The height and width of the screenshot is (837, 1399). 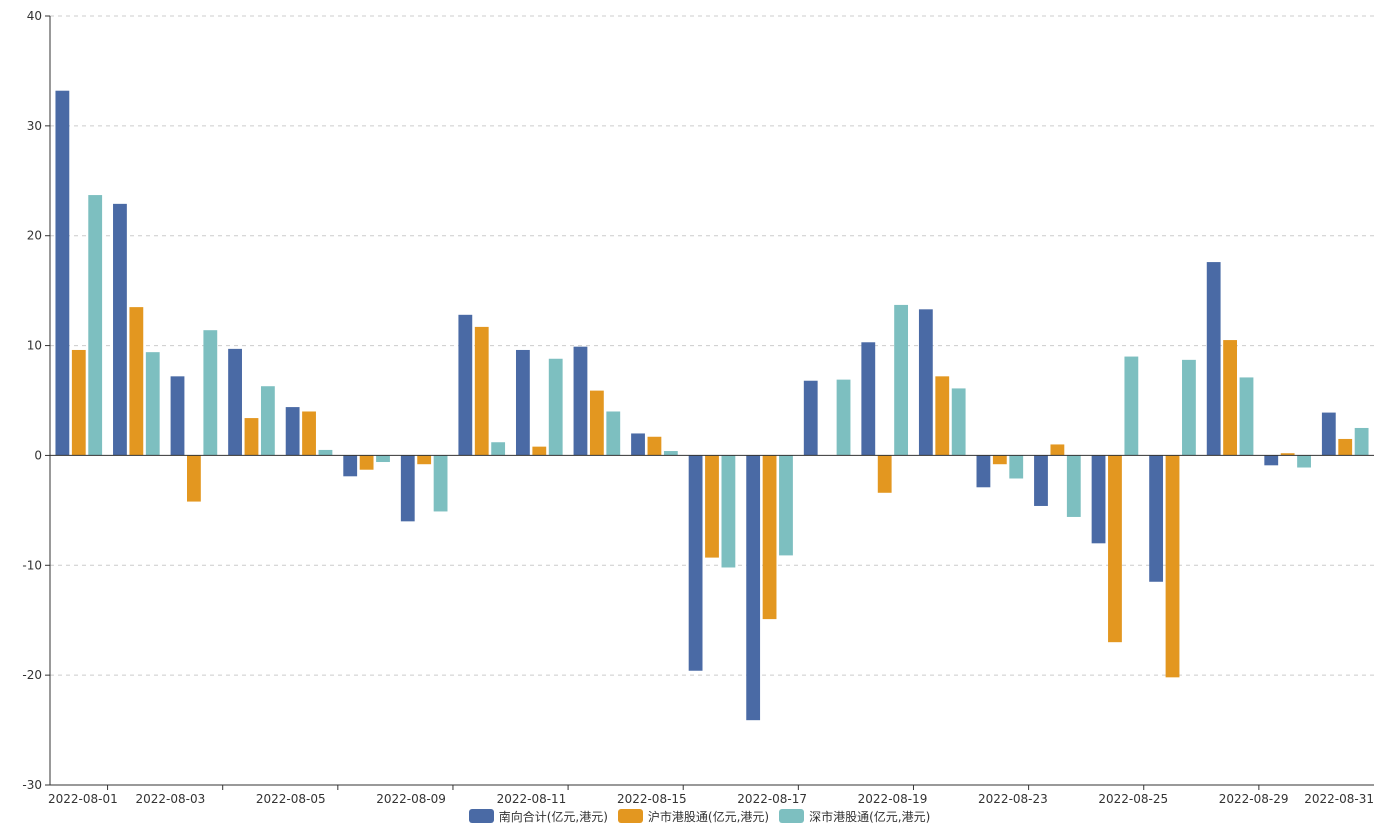 What do you see at coordinates (34, 16) in the screenshot?
I see `y-tick-label: 40` at bounding box center [34, 16].